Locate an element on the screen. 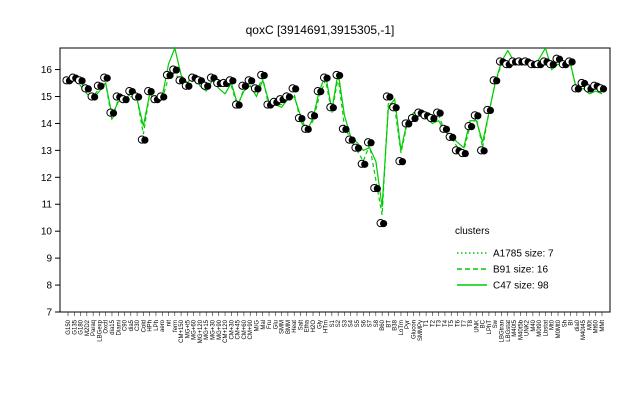 Image resolution: width=640 pixels, height=400 pixels. x-tick-label: Etha is located at coordinates (308, 325).